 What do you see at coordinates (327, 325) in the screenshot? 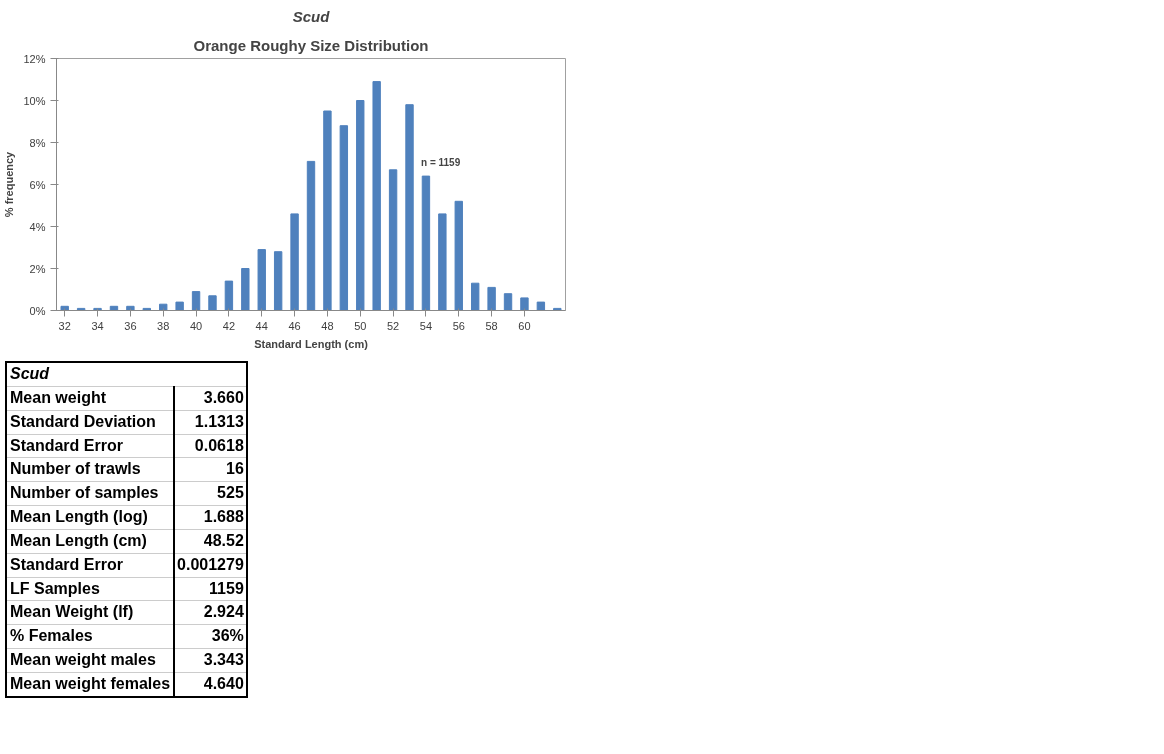
I see `x-tick-label: 48` at bounding box center [327, 325].